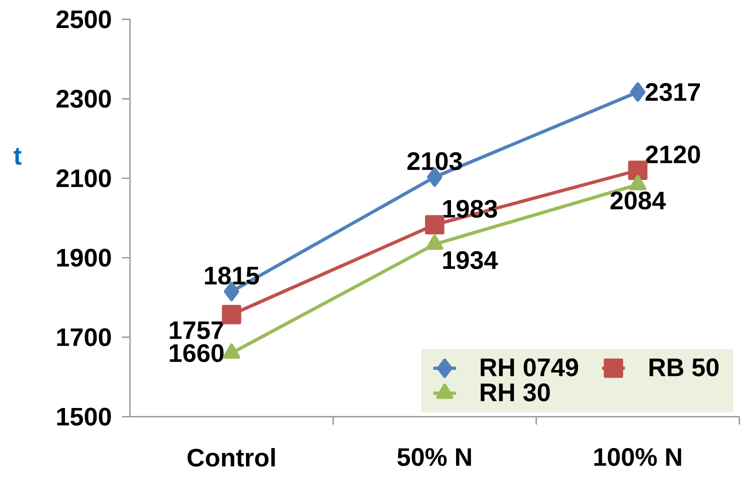 This screenshot has width=742, height=490. Describe the element at coordinates (197, 353) in the screenshot. I see `data-label: 1660` at that location.